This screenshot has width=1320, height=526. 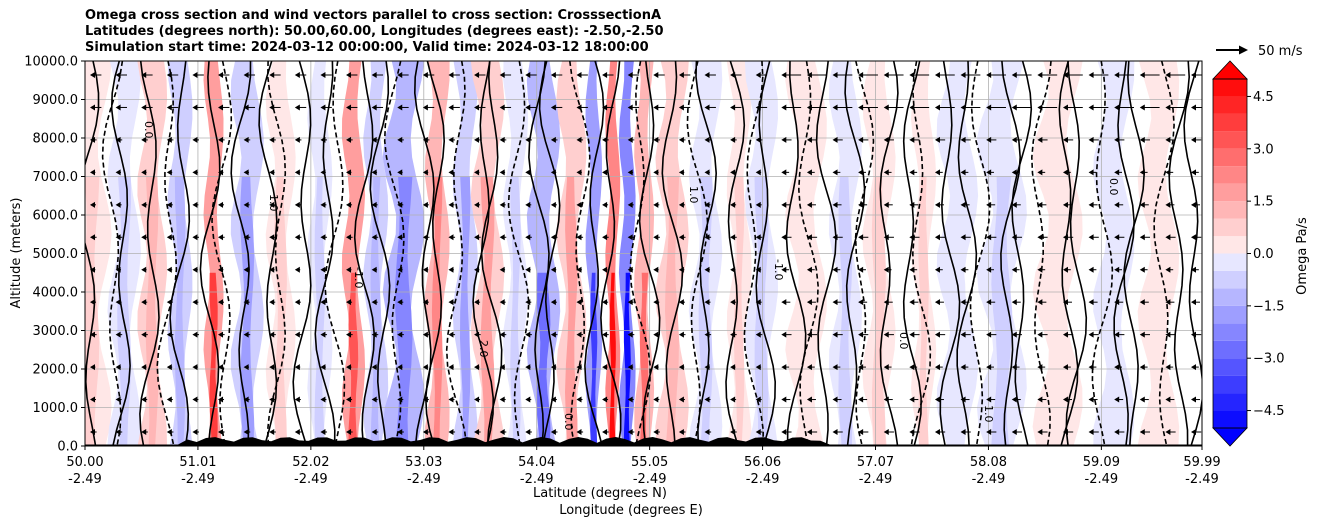 What do you see at coordinates (310, 462) in the screenshot?
I see `x-tick-label-latitude: 52.02` at bounding box center [310, 462].